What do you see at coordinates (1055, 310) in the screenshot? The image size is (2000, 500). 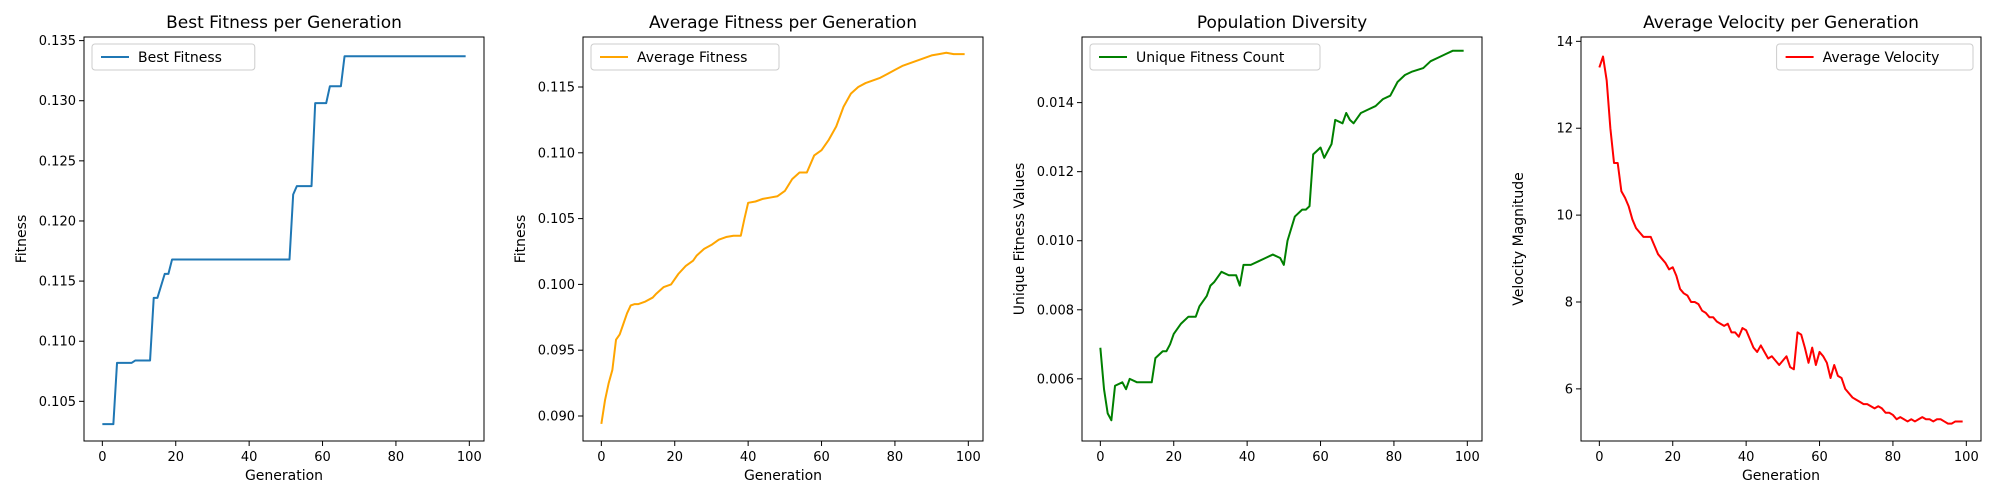 I see `y-tick-label: 0.008` at bounding box center [1055, 310].